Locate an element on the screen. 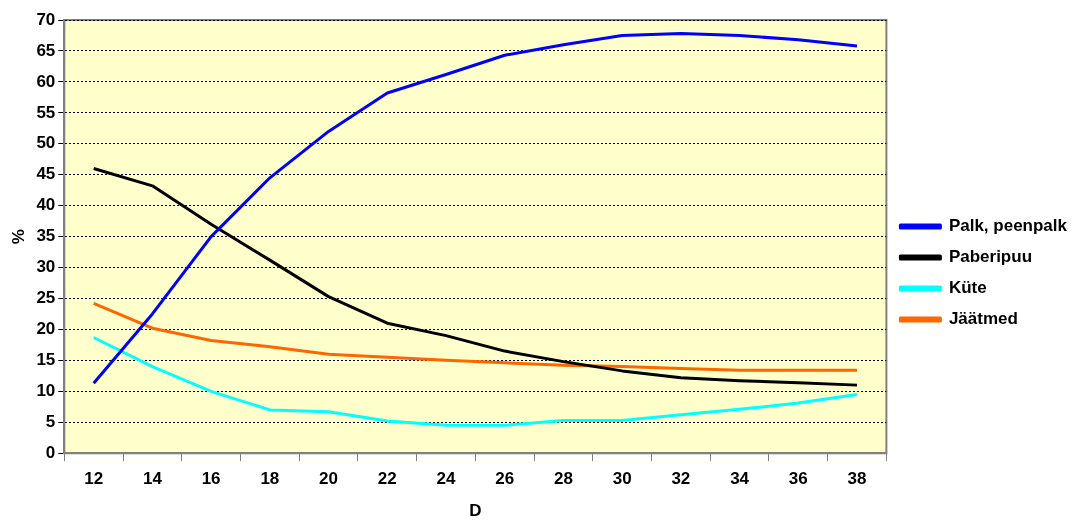 The height and width of the screenshot is (531, 1087). legend-label: Küte is located at coordinates (967, 288).